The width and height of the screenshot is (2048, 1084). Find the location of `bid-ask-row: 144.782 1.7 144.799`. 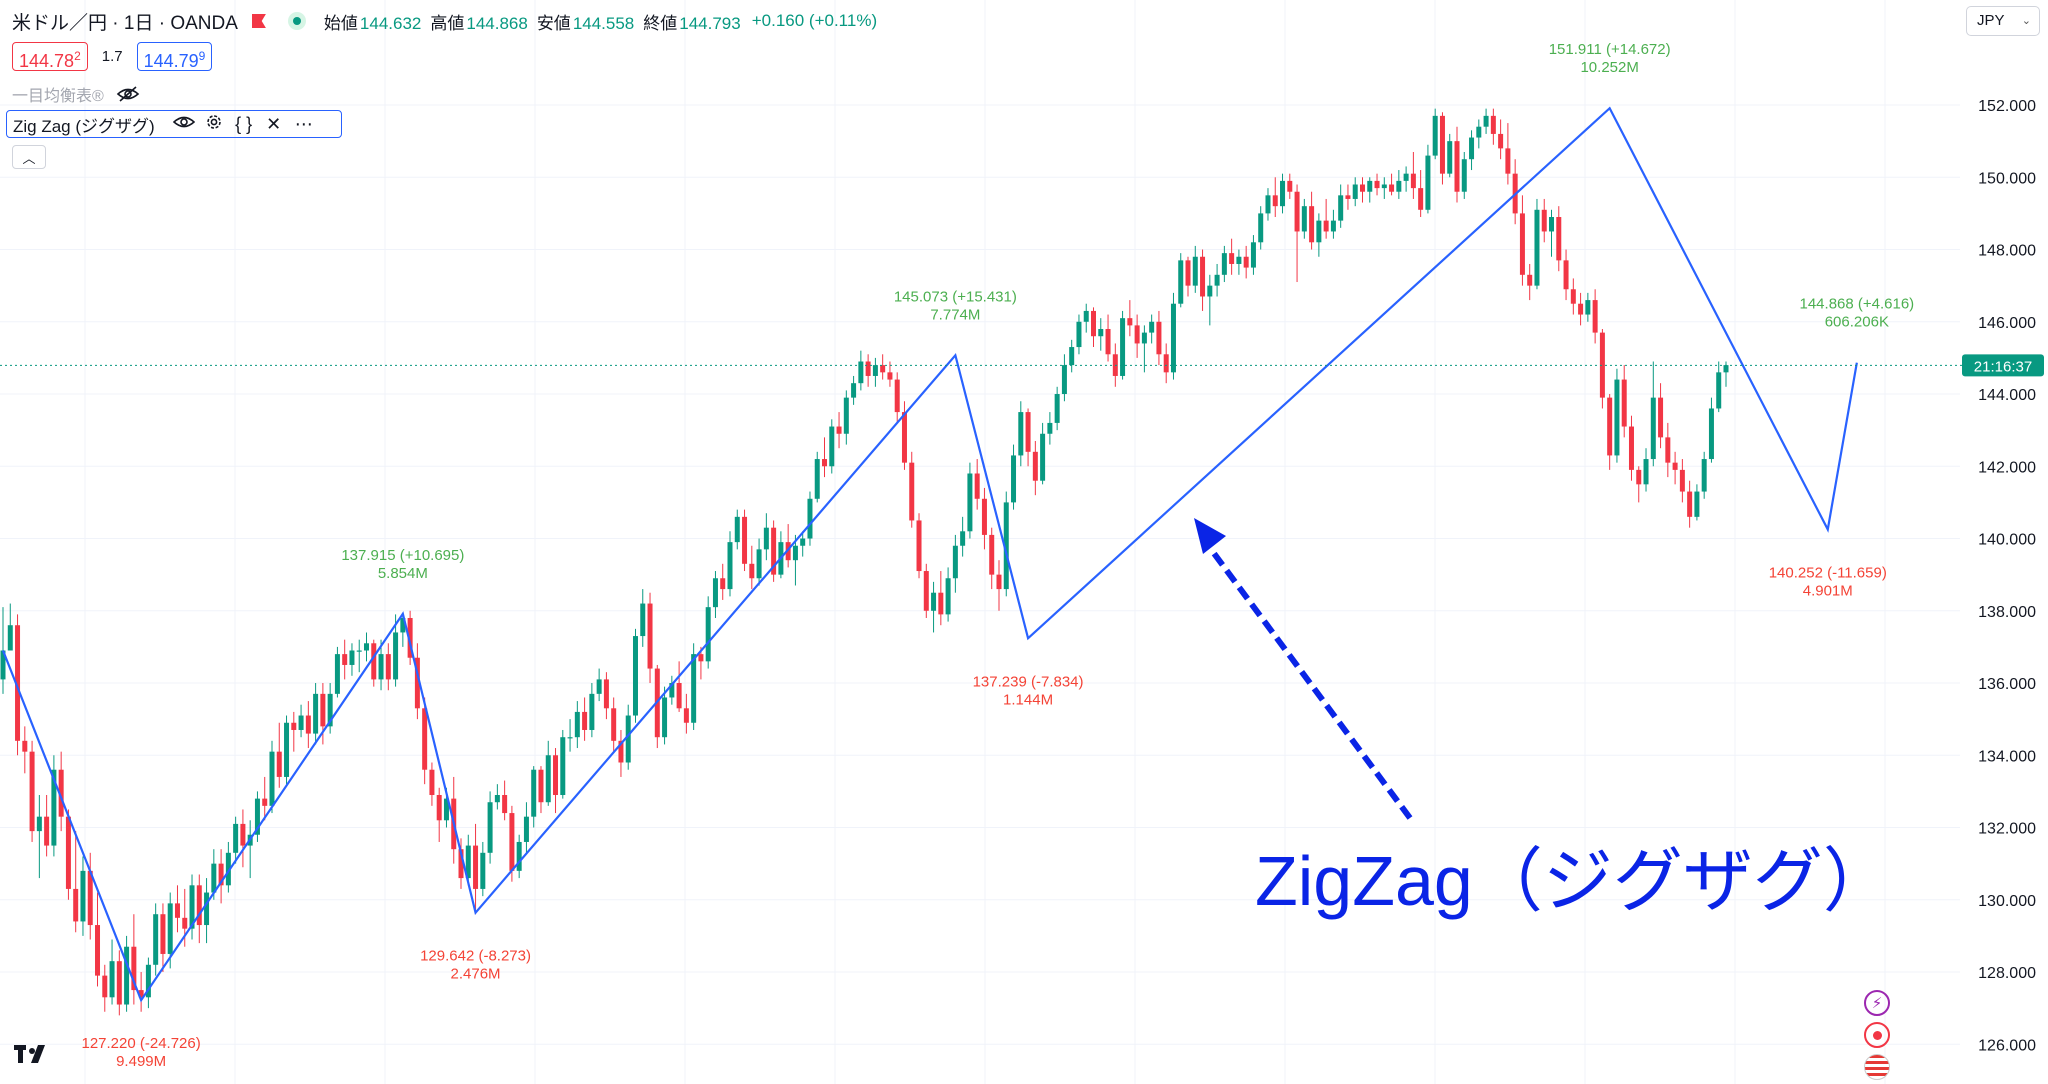

bid-ask-row: 144.782 1.7 144.799 is located at coordinates (112, 56).